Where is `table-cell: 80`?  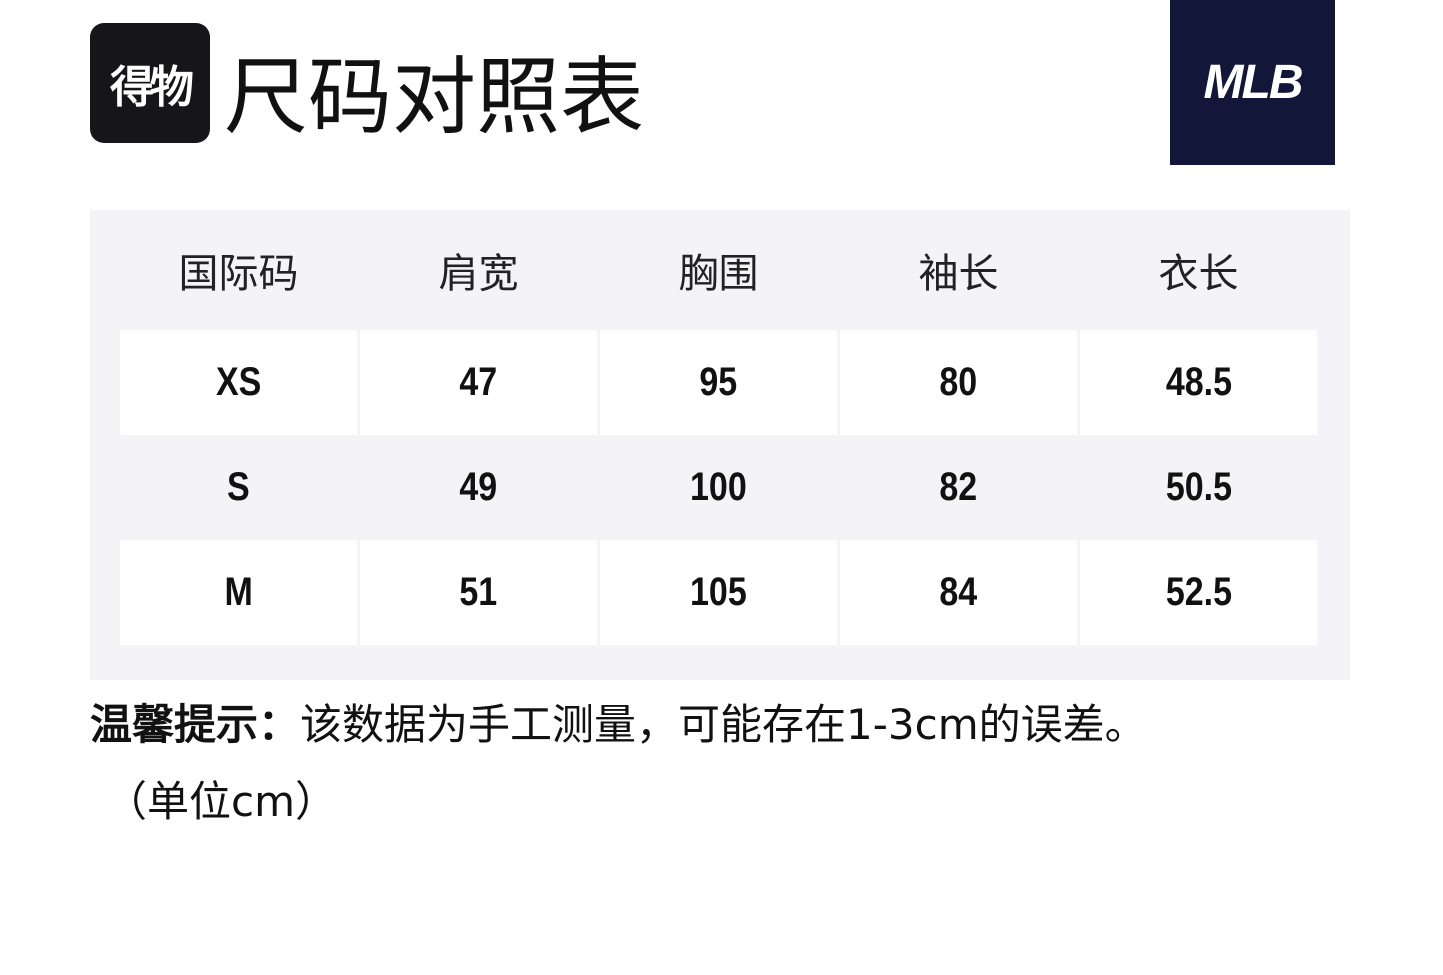 table-cell: 80 is located at coordinates (958, 382).